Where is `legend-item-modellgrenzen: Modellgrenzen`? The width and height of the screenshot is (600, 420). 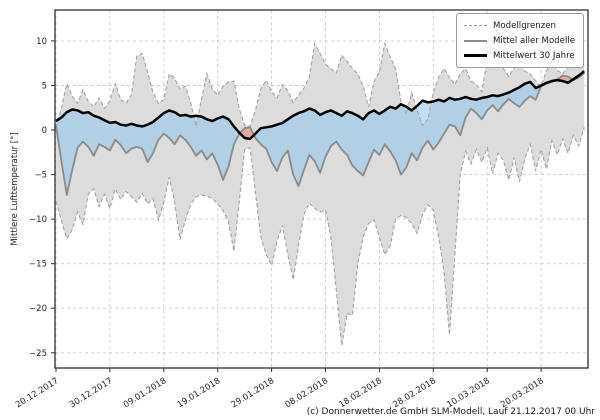
legend-item-modellgrenzen: Modellgrenzen is located at coordinates (520, 25).